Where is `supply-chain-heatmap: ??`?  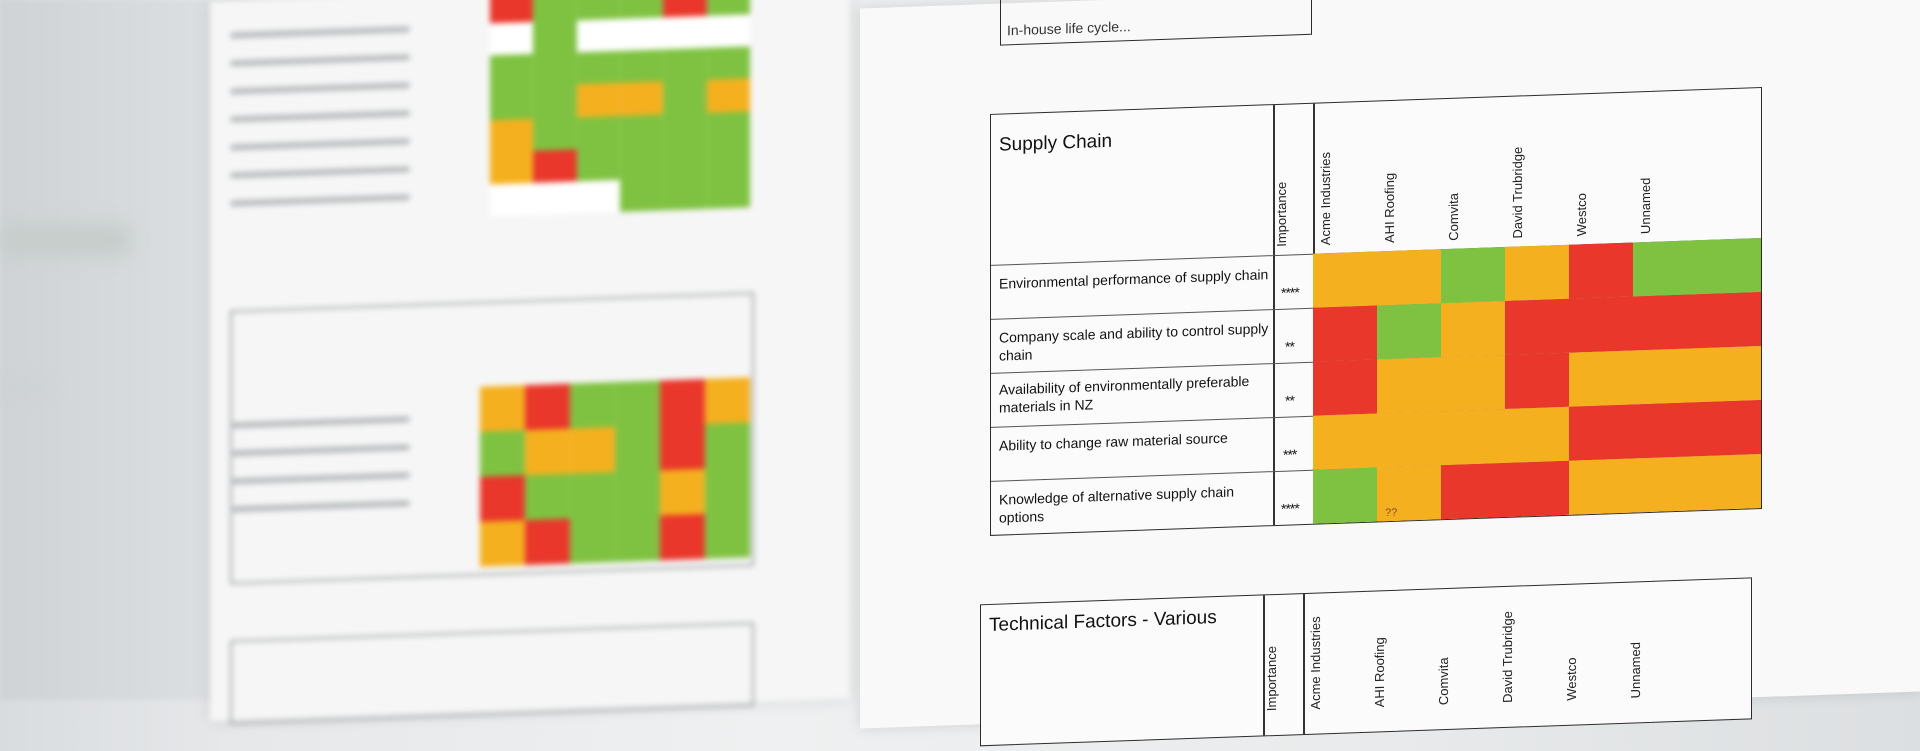 supply-chain-heatmap: ?? is located at coordinates (1537, 381).